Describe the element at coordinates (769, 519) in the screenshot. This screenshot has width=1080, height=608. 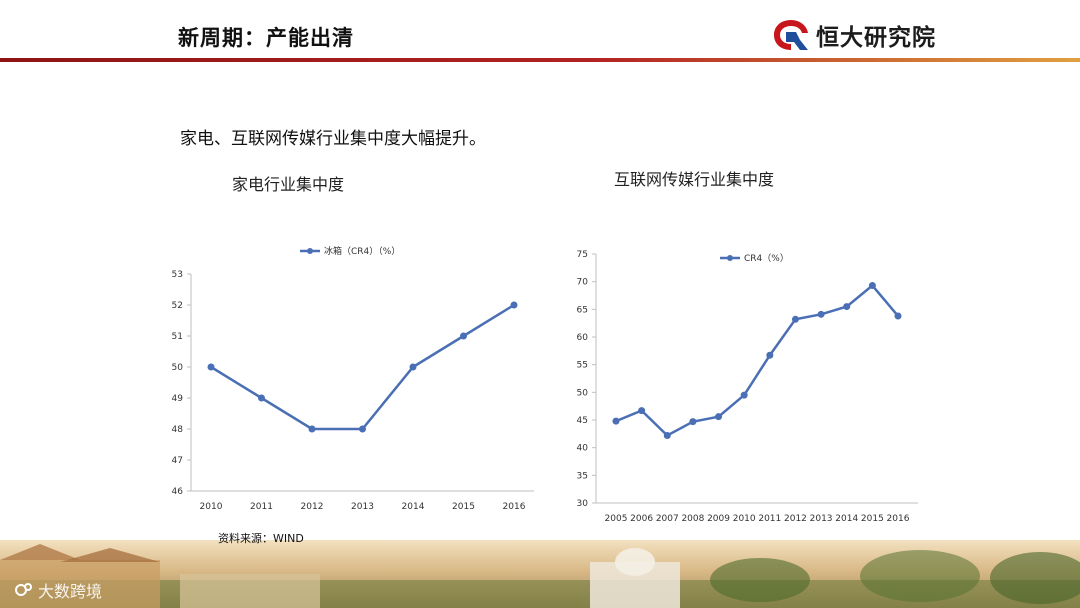
I see `chart1-x-tick-label: 2011` at that location.